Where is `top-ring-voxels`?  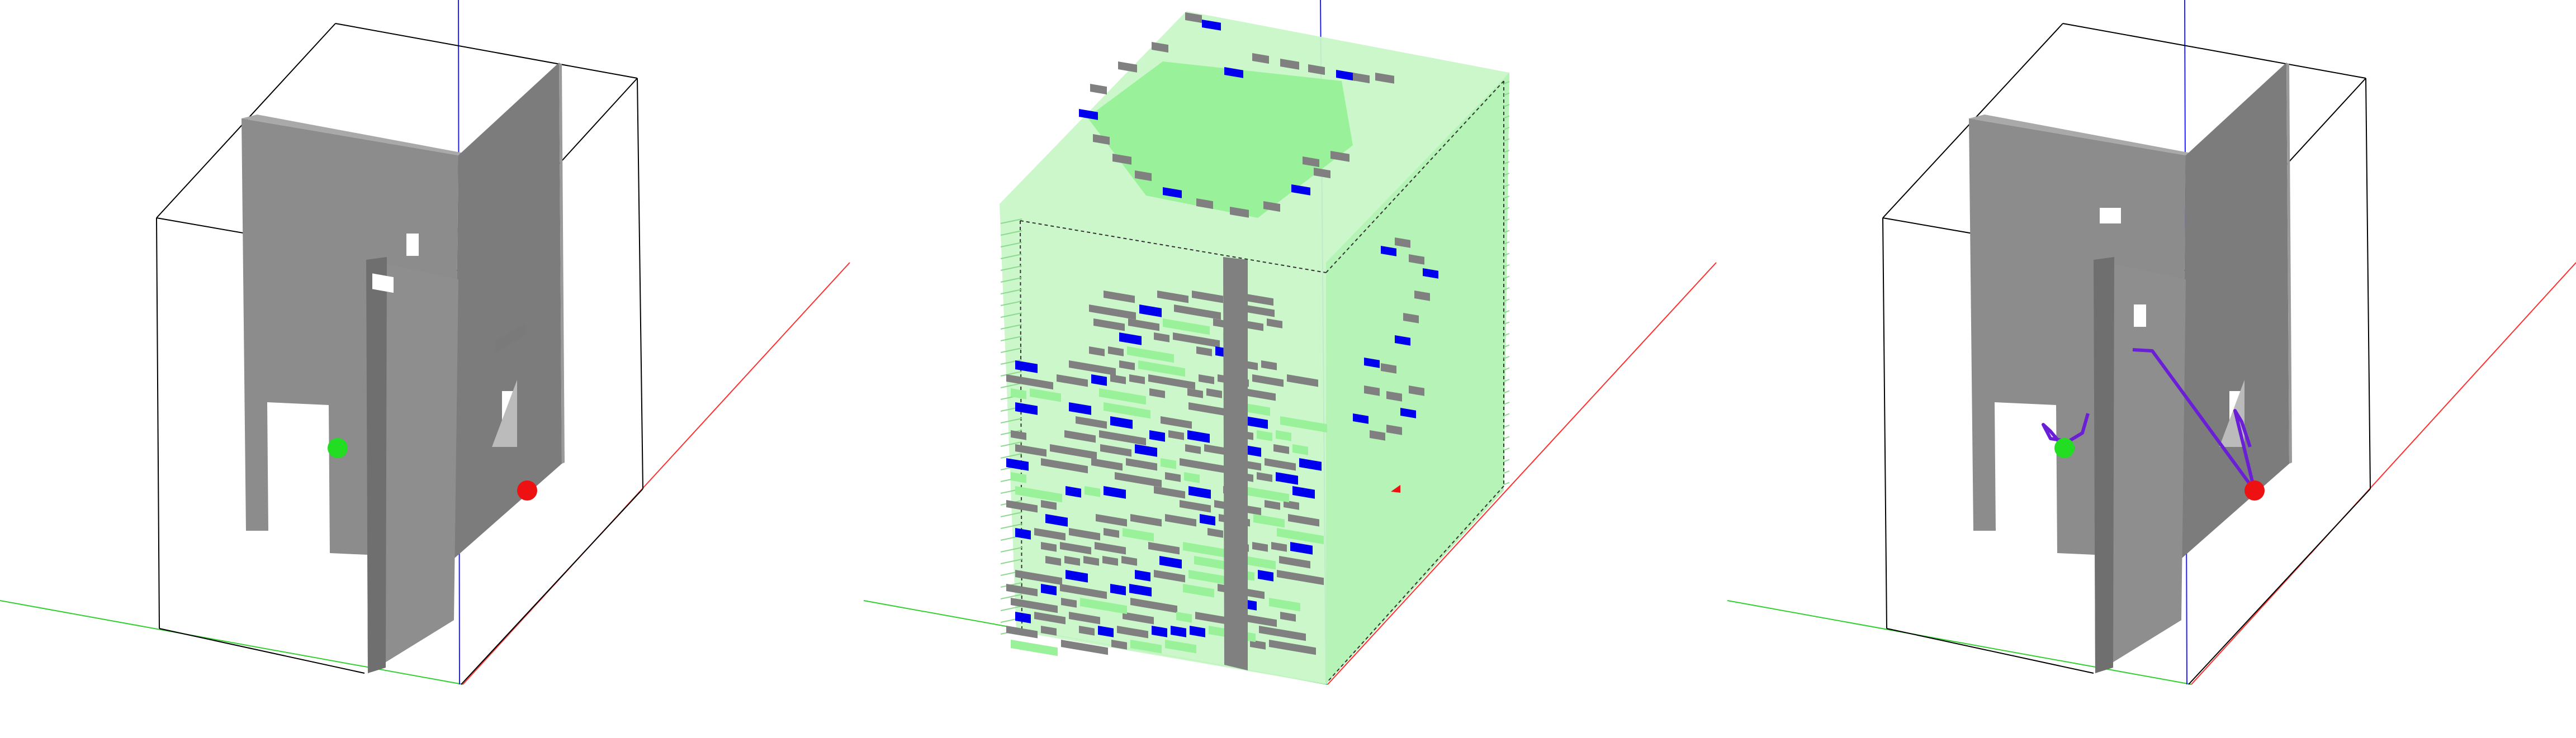 top-ring-voxels is located at coordinates (1236, 115).